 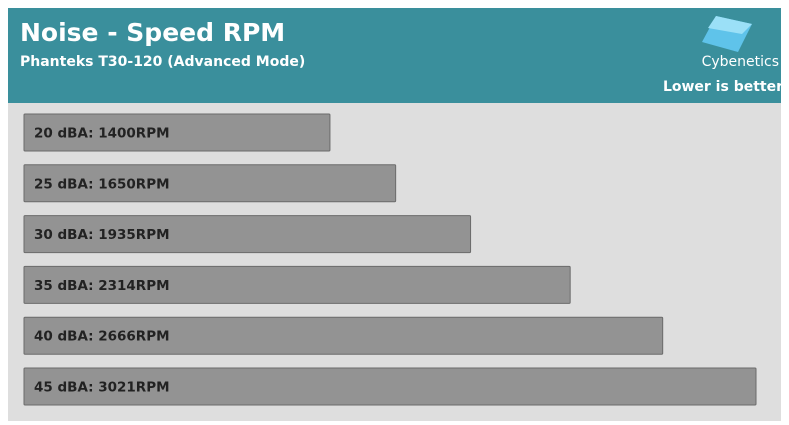 What do you see at coordinates (727, 34) in the screenshot?
I see `logo` at bounding box center [727, 34].